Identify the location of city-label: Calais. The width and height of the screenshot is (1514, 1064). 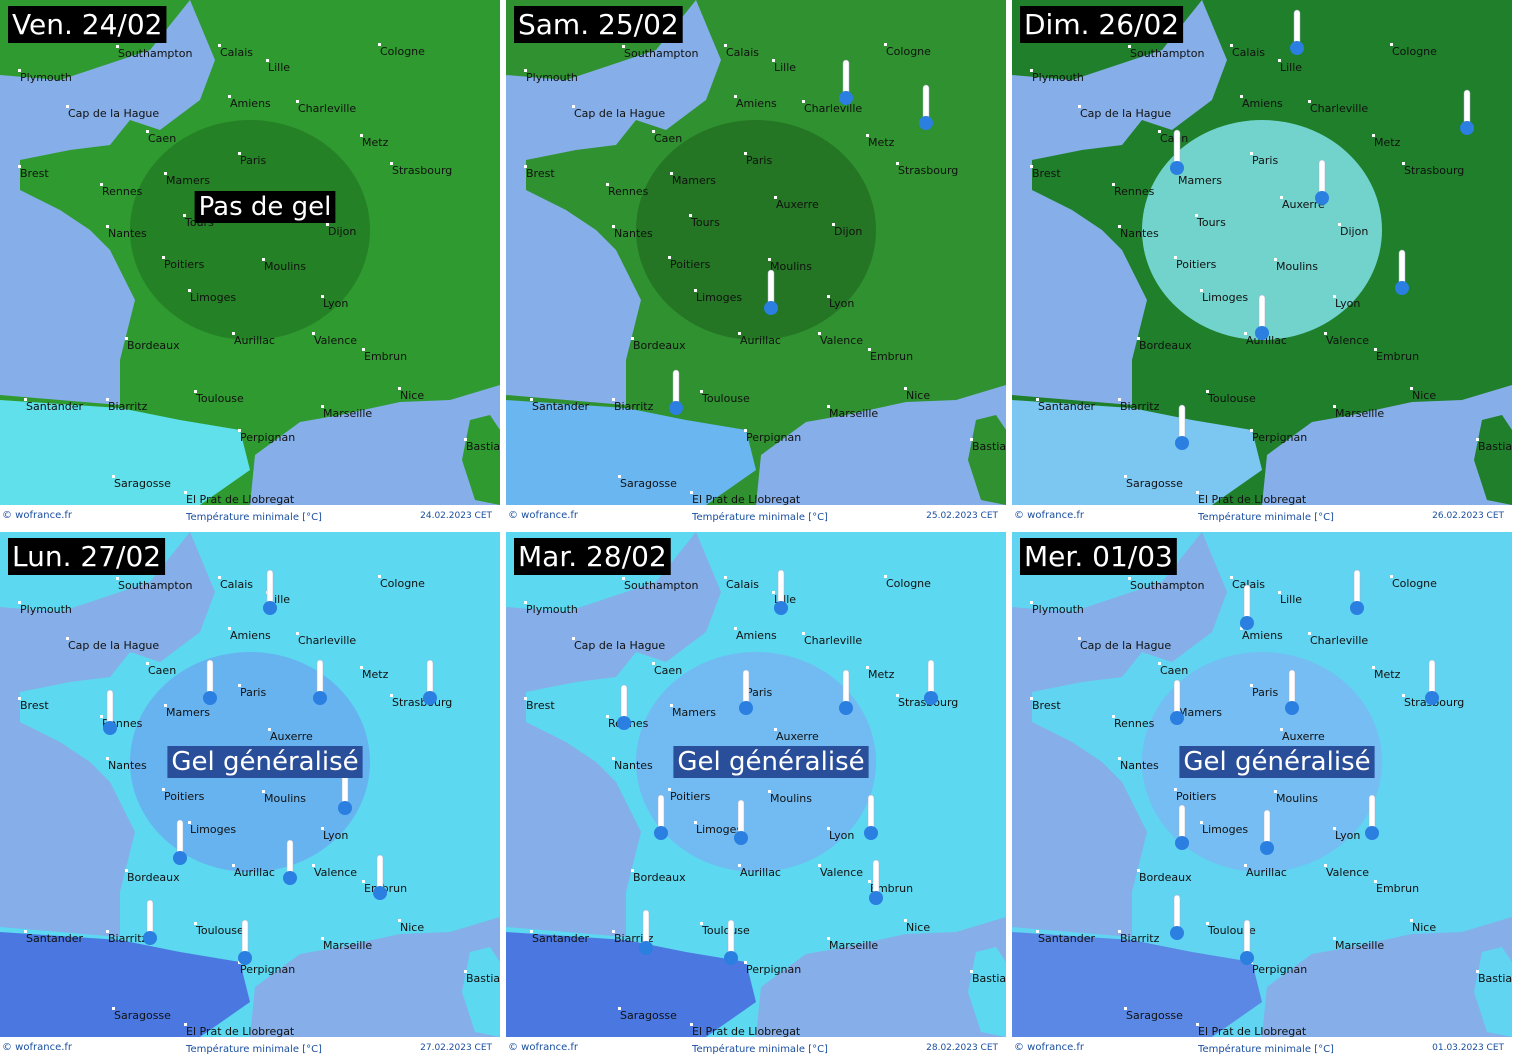
(1248, 584).